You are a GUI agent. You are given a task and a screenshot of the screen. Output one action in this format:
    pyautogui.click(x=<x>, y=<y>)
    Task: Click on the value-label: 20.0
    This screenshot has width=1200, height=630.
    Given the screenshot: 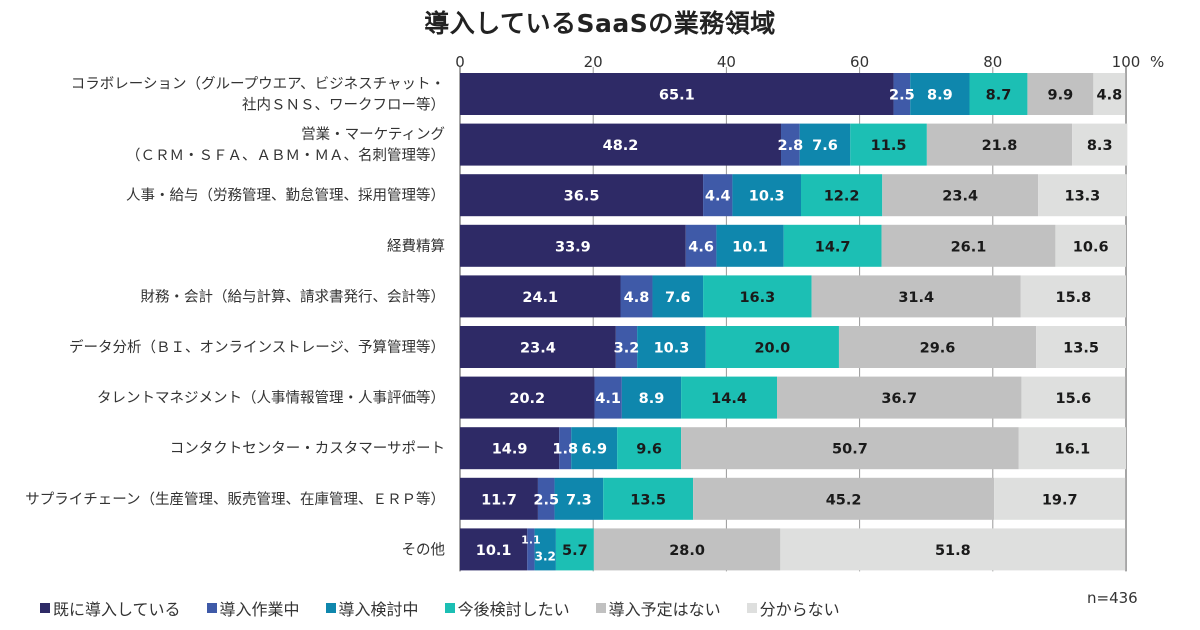 What is the action you would take?
    pyautogui.click(x=772, y=349)
    